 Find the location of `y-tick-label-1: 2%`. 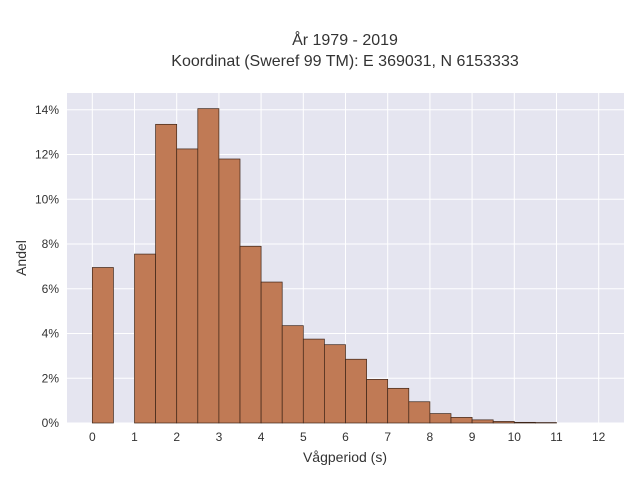

y-tick-label-1: 2% is located at coordinates (51, 378).